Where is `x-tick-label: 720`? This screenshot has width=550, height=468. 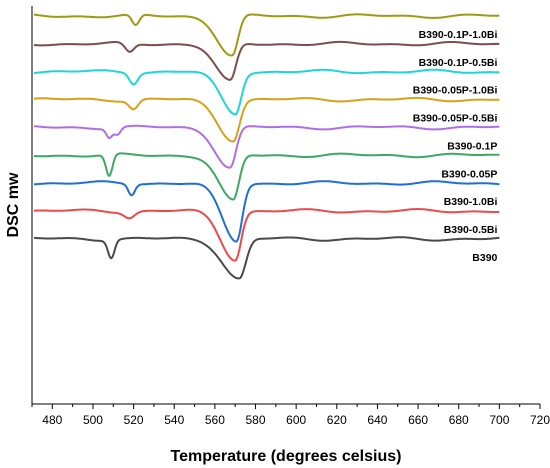
x-tick-label: 720 is located at coordinates (540, 420).